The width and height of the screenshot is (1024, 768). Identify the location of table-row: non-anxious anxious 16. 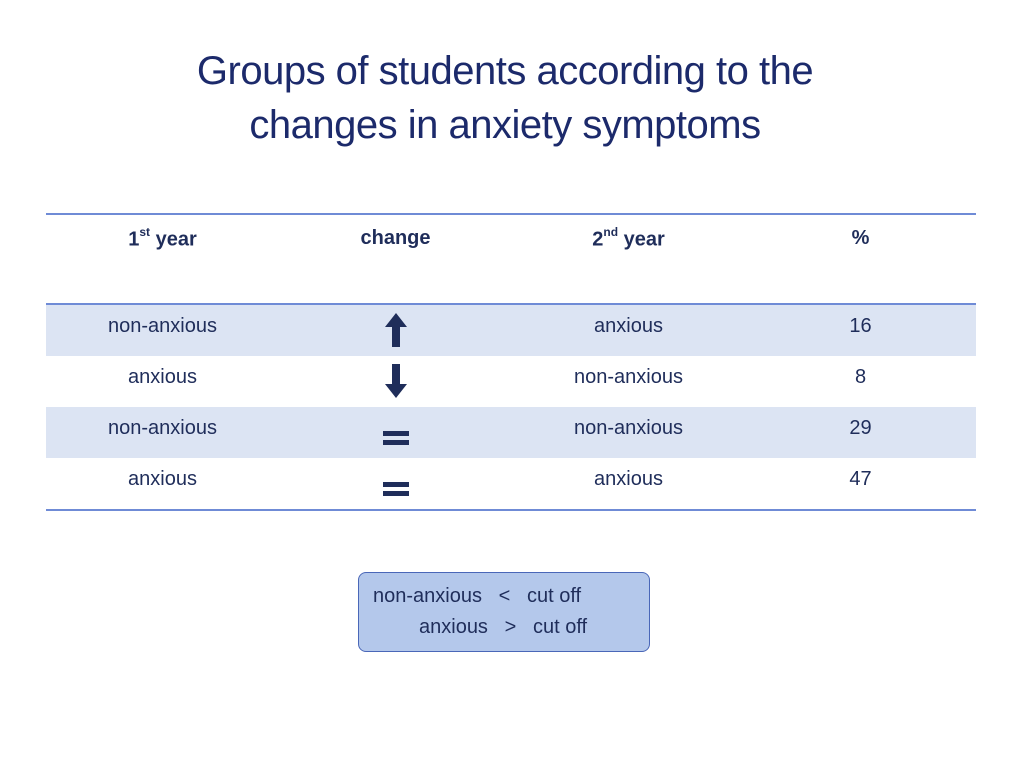
(511, 330).